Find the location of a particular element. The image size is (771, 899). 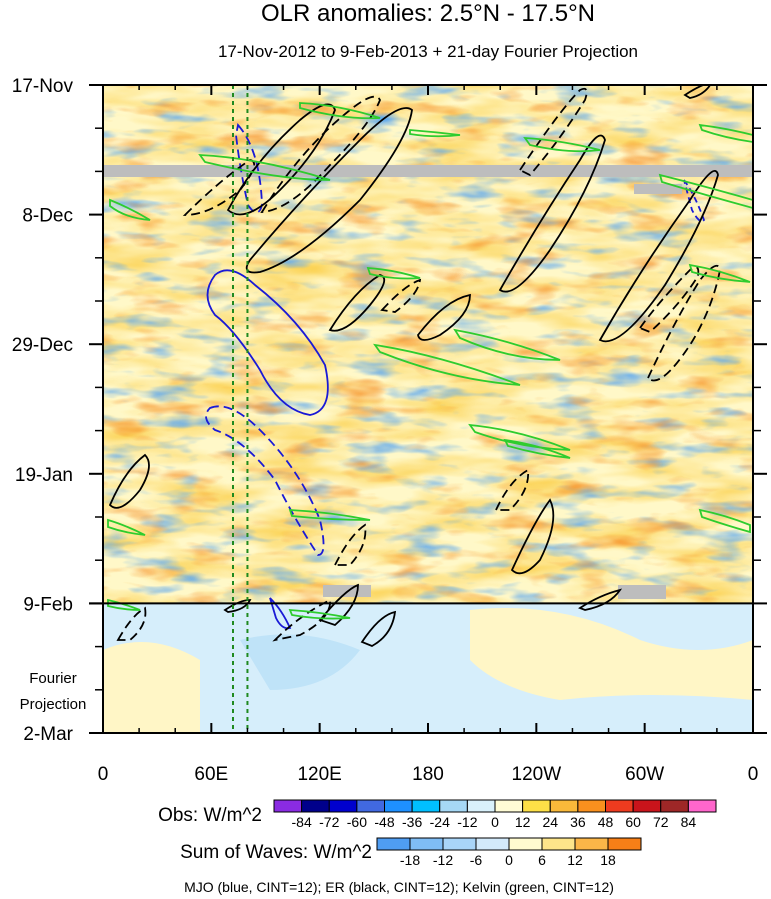

x-tick-label: 60E is located at coordinates (211, 774).